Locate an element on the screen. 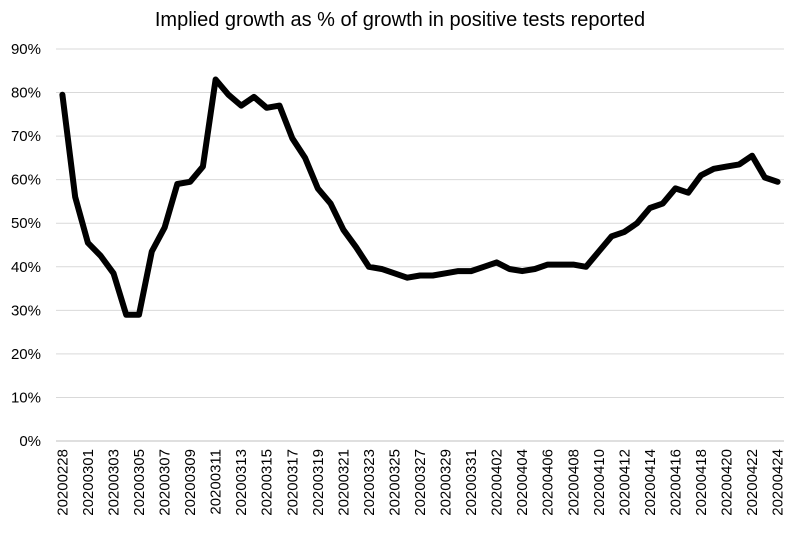  x-tick-label: 20200303 is located at coordinates (113, 482).